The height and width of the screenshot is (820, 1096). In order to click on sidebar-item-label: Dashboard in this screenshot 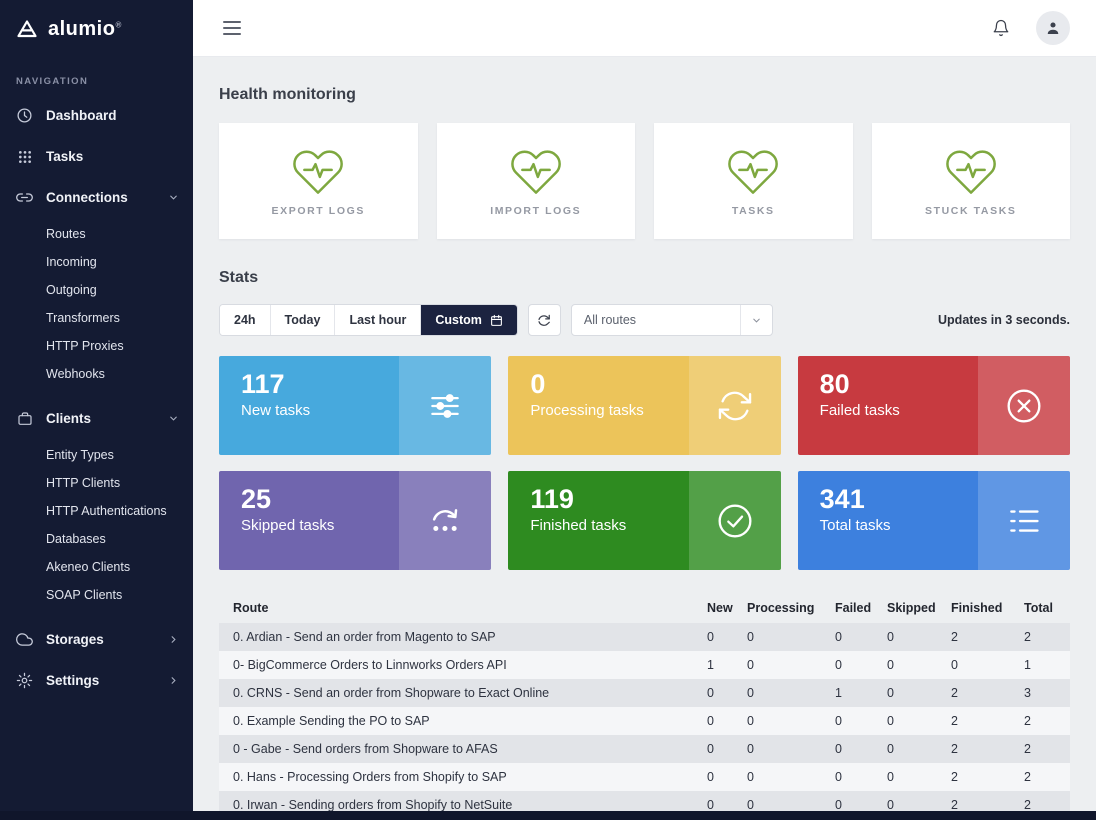, I will do `click(81, 115)`.